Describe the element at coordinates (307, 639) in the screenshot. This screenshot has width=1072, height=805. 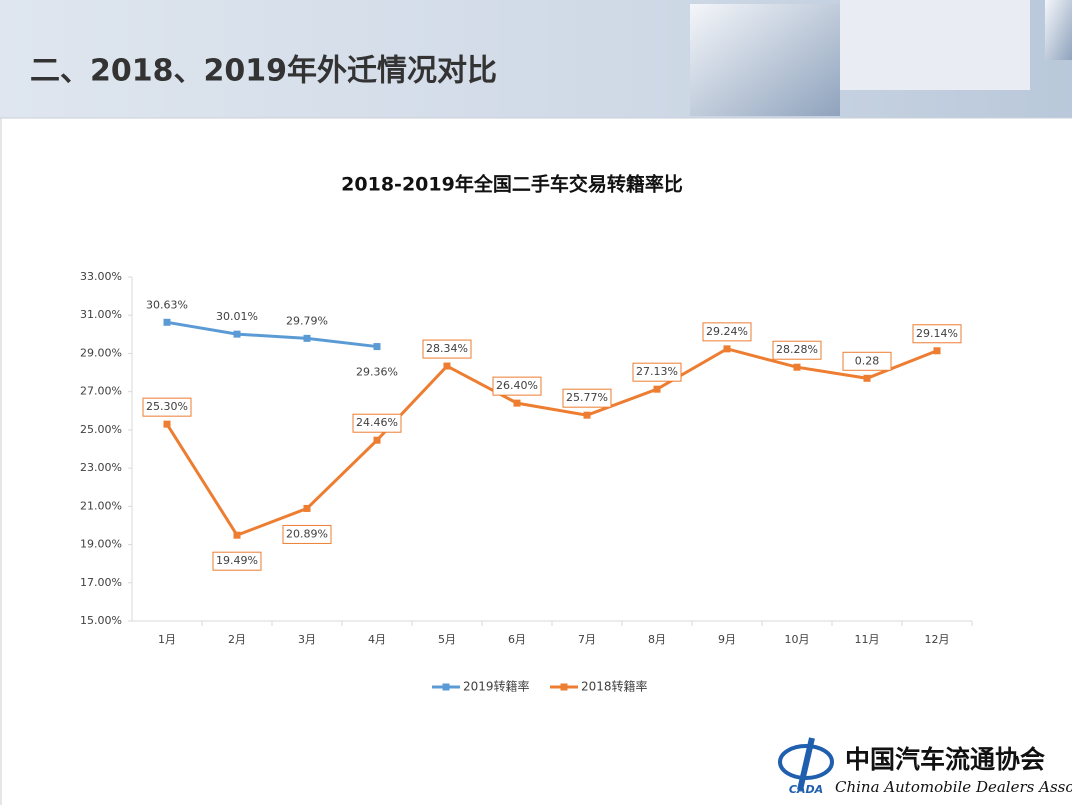
I see `x-tick-label: 3月` at that location.